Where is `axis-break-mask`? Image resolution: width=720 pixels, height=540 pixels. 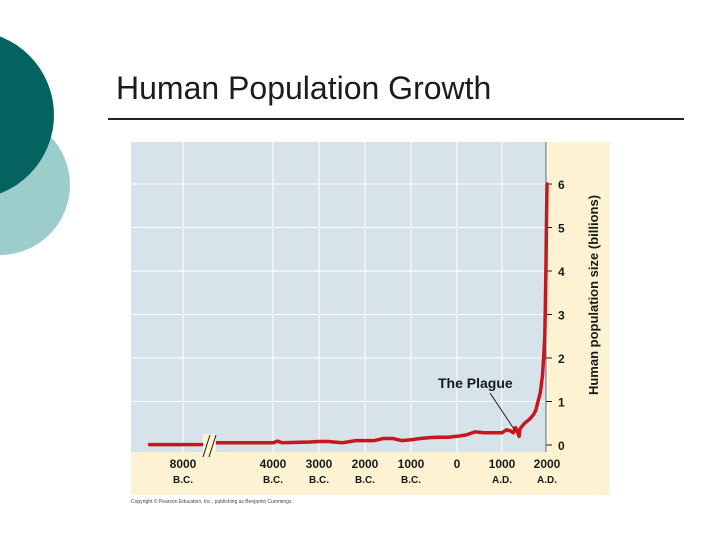 axis-break-mask is located at coordinates (209, 446).